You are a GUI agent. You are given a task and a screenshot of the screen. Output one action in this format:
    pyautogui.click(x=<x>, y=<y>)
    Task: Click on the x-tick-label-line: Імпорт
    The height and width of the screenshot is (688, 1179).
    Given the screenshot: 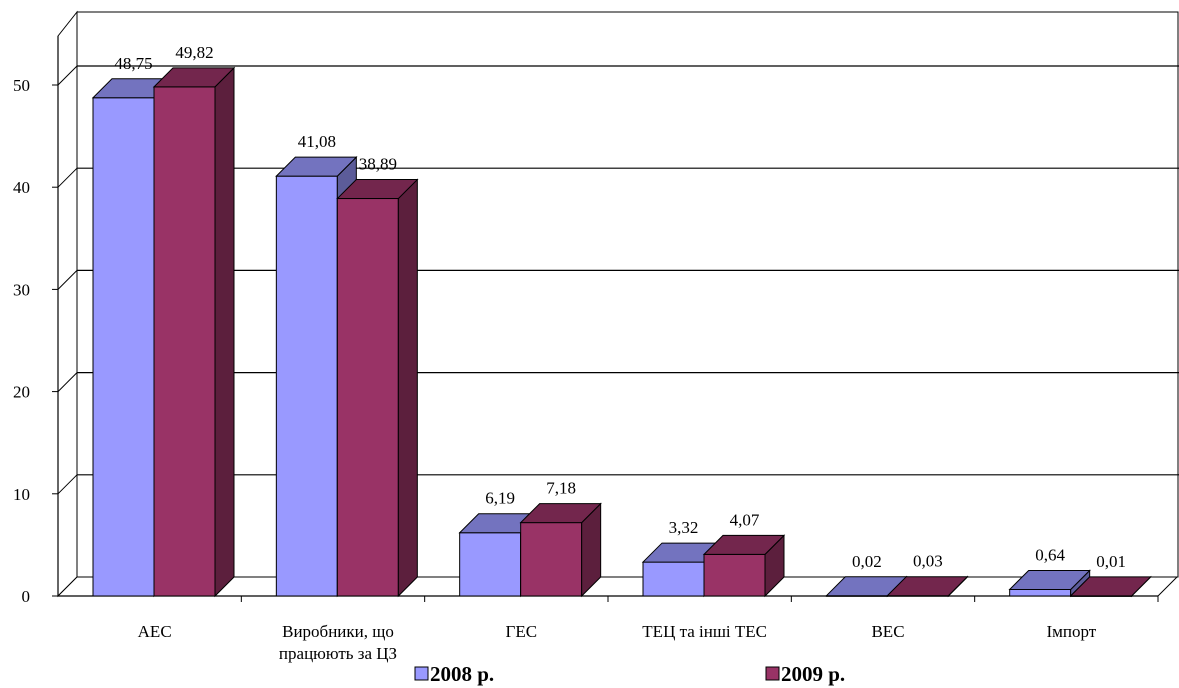 What is the action you would take?
    pyautogui.click(x=1071, y=631)
    